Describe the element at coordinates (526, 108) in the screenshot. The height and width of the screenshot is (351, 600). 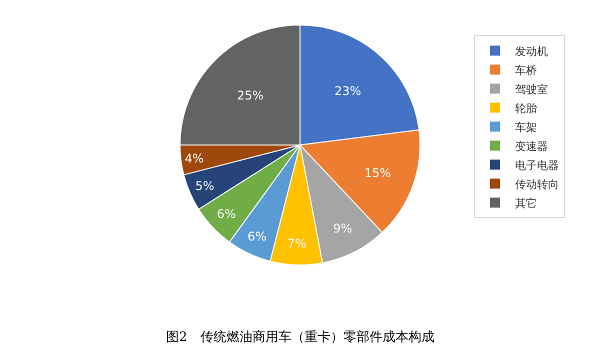
I see `legend-label: 轮胎` at that location.